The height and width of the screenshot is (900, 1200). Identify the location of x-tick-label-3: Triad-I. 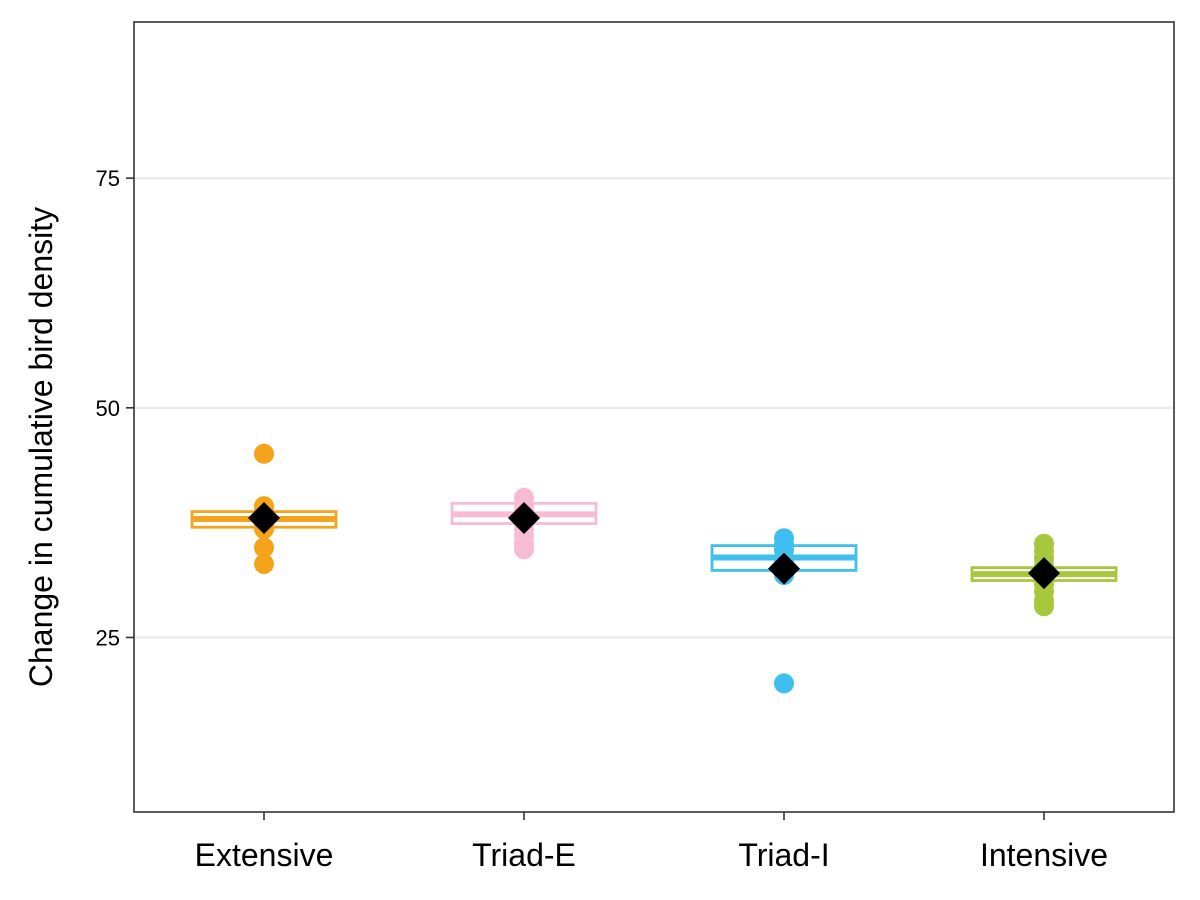
(783, 855).